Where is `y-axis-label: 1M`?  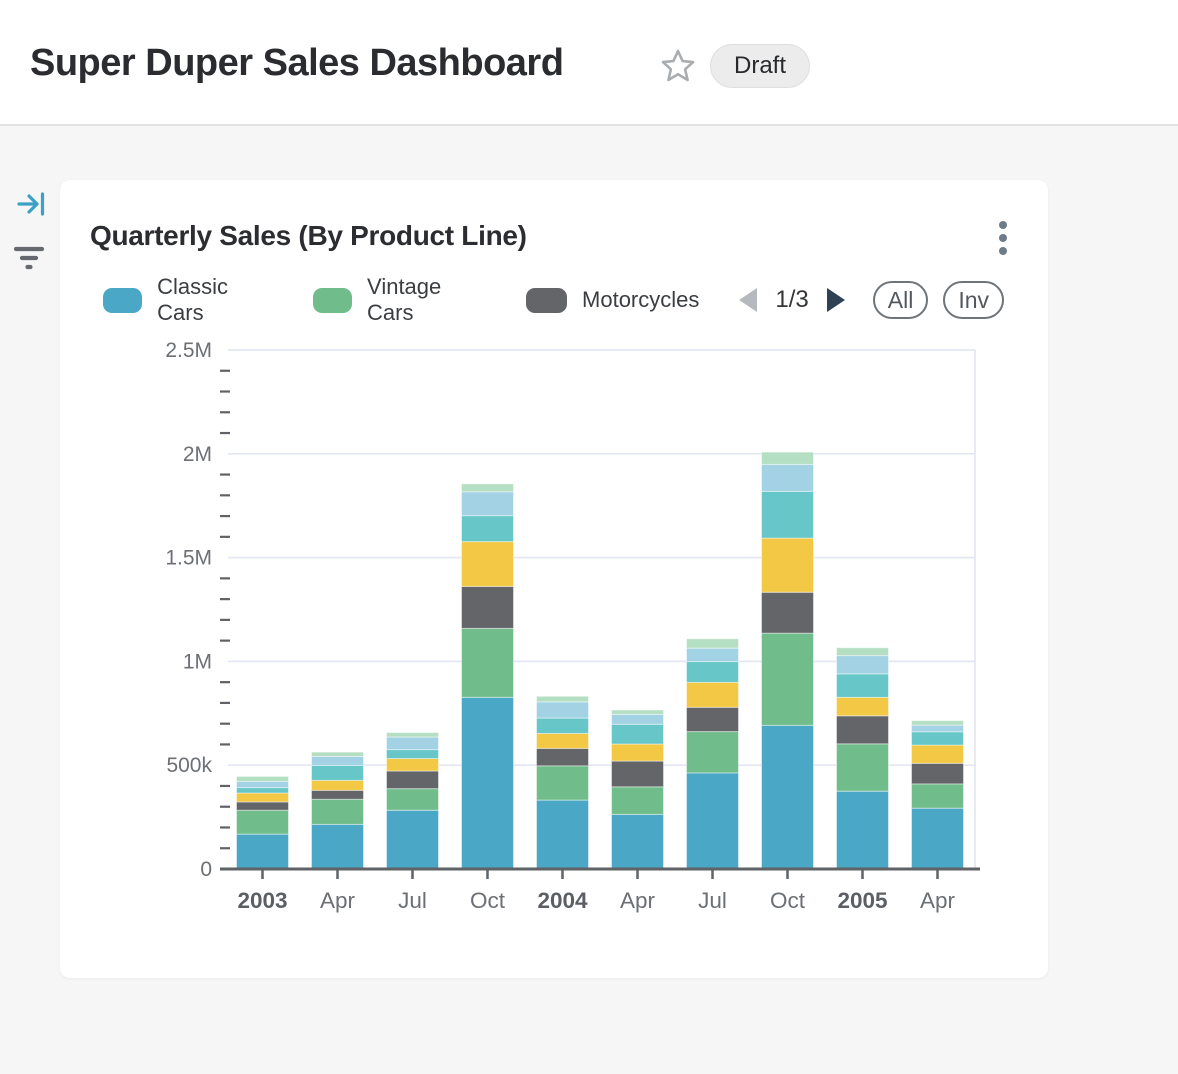 y-axis-label: 1M is located at coordinates (197, 661).